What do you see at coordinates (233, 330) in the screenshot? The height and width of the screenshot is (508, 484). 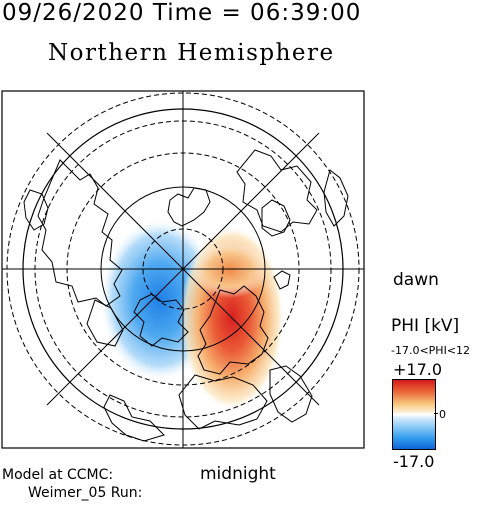 I see `coastline-eurasia-north` at bounding box center [233, 330].